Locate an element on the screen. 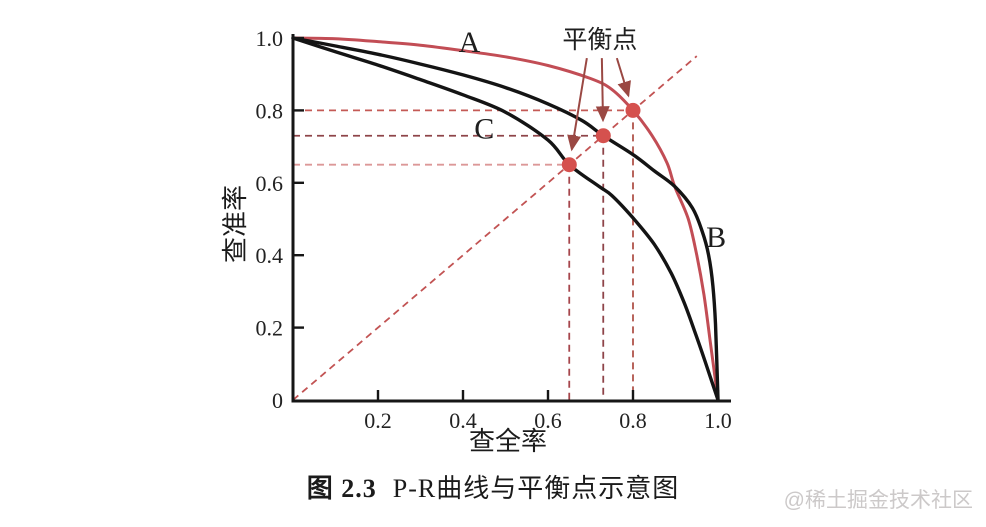 The height and width of the screenshot is (527, 986). annotation-layer: 平衡点 is located at coordinates (599, 89).